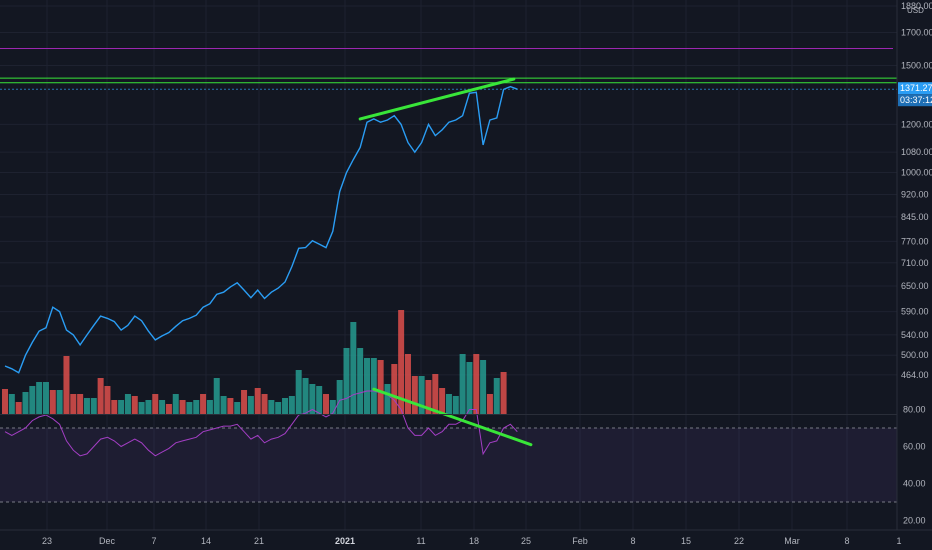 The image size is (932, 550). What do you see at coordinates (47, 541) in the screenshot?
I see `time-tick-label: 23` at bounding box center [47, 541].